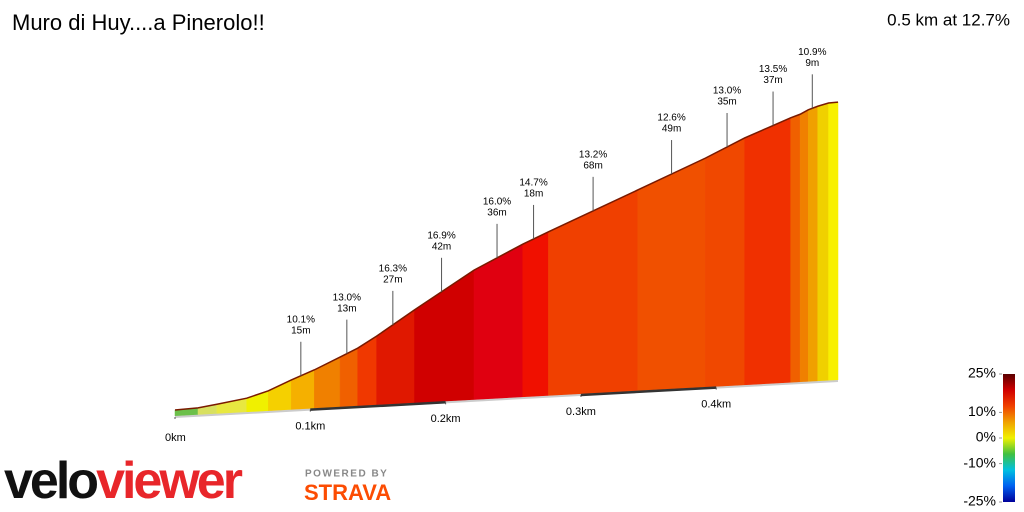  What do you see at coordinates (347, 492) in the screenshot?
I see `strava-logo: STRAVA` at bounding box center [347, 492].